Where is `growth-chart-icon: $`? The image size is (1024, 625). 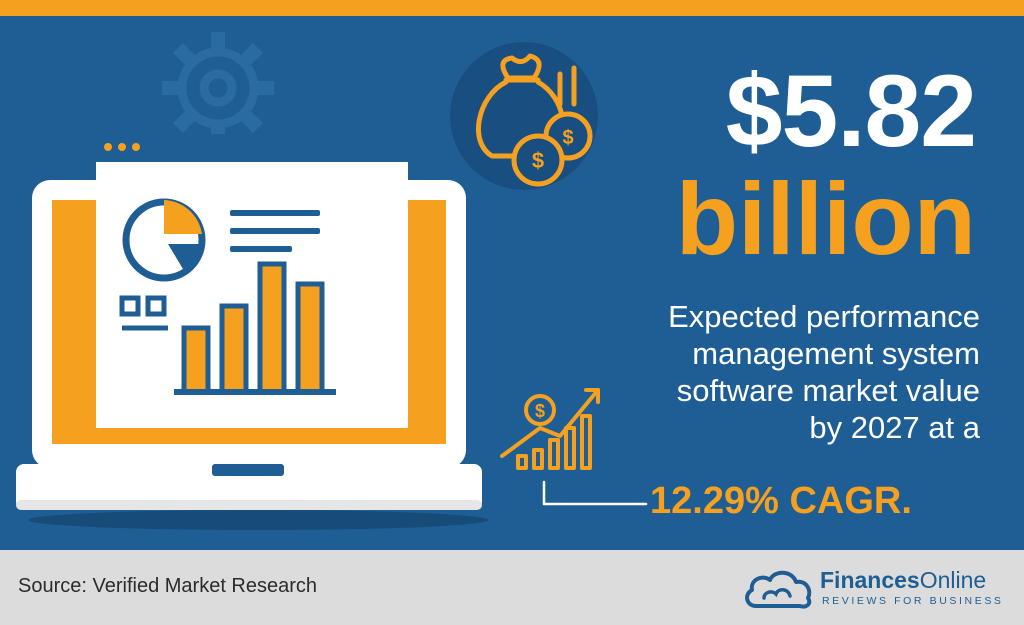
growth-chart-icon: $ is located at coordinates (574, 447).